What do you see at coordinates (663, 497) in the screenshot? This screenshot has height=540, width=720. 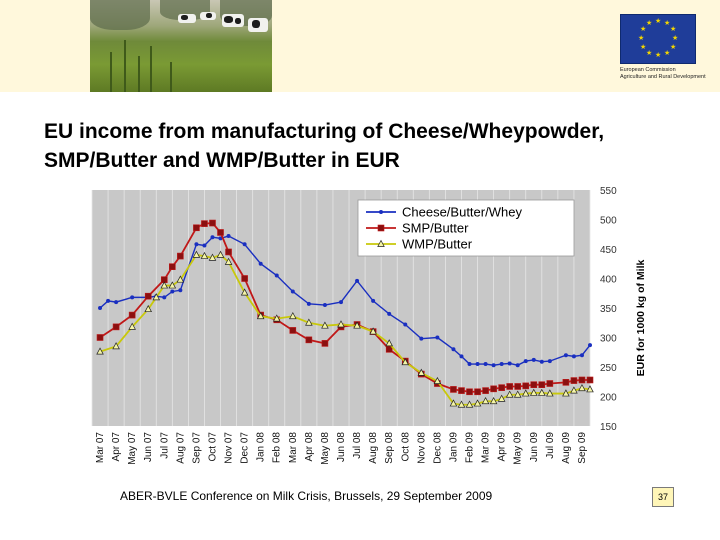 I see `page-number: 37` at bounding box center [663, 497].